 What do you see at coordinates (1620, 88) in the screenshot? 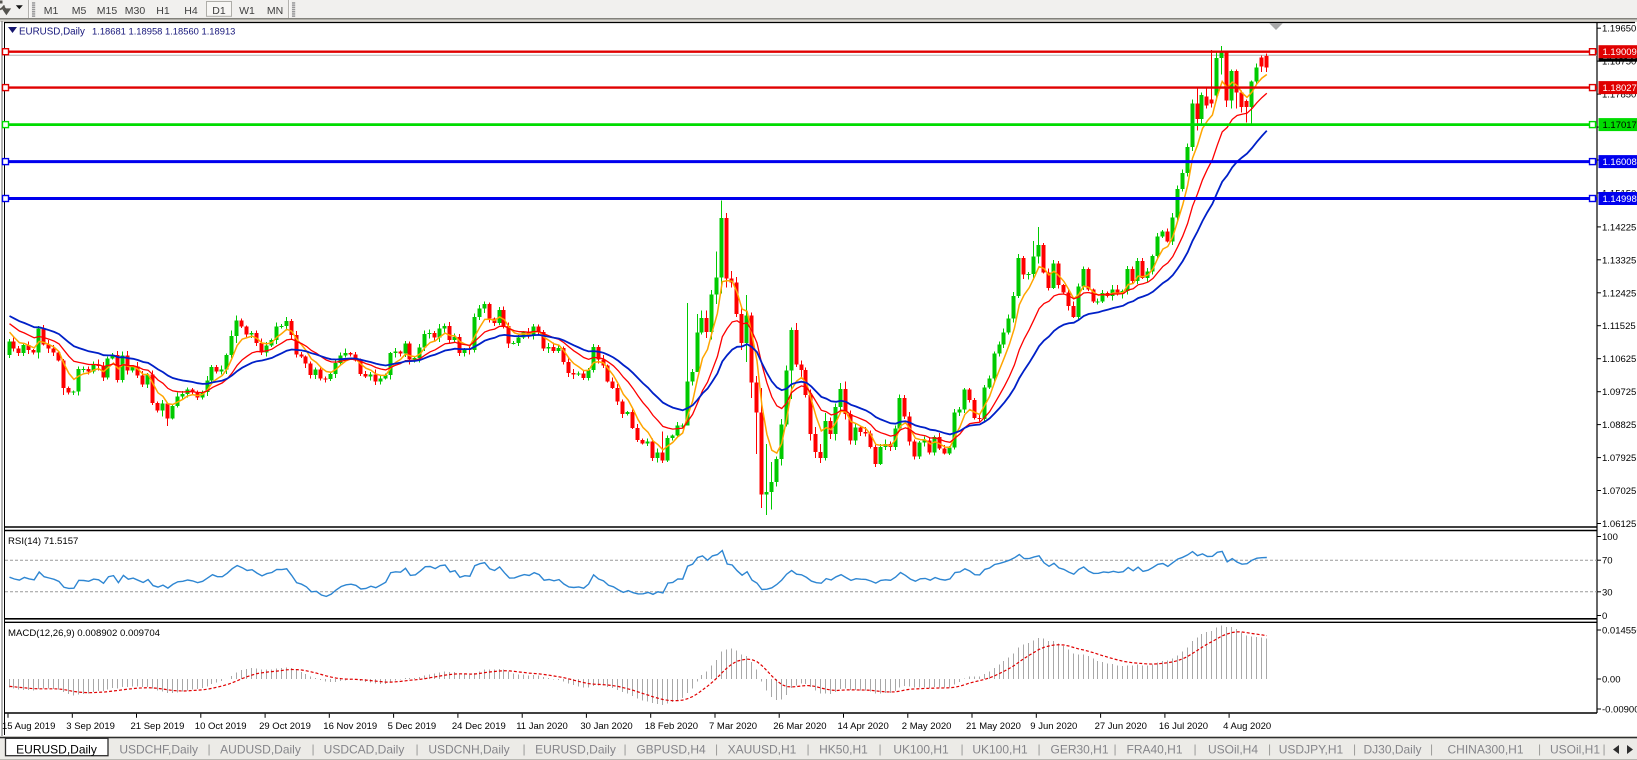
I see `svg-text: 1.18027` at bounding box center [1620, 88].